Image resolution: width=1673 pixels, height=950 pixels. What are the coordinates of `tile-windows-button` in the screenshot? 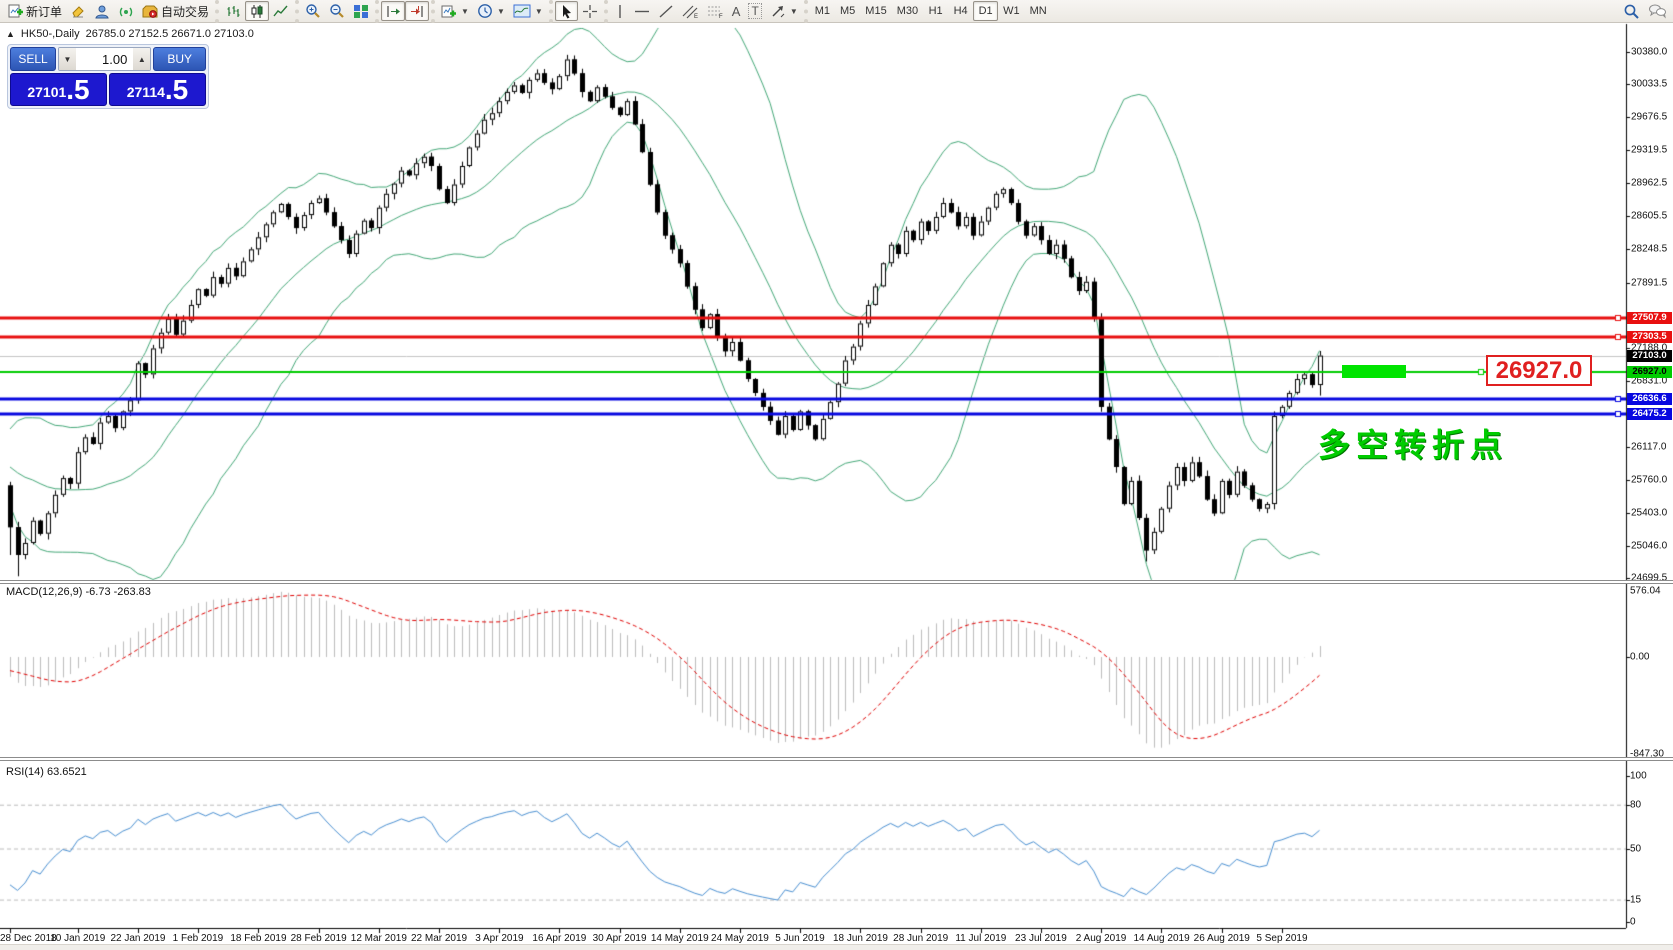 It's located at (361, 11).